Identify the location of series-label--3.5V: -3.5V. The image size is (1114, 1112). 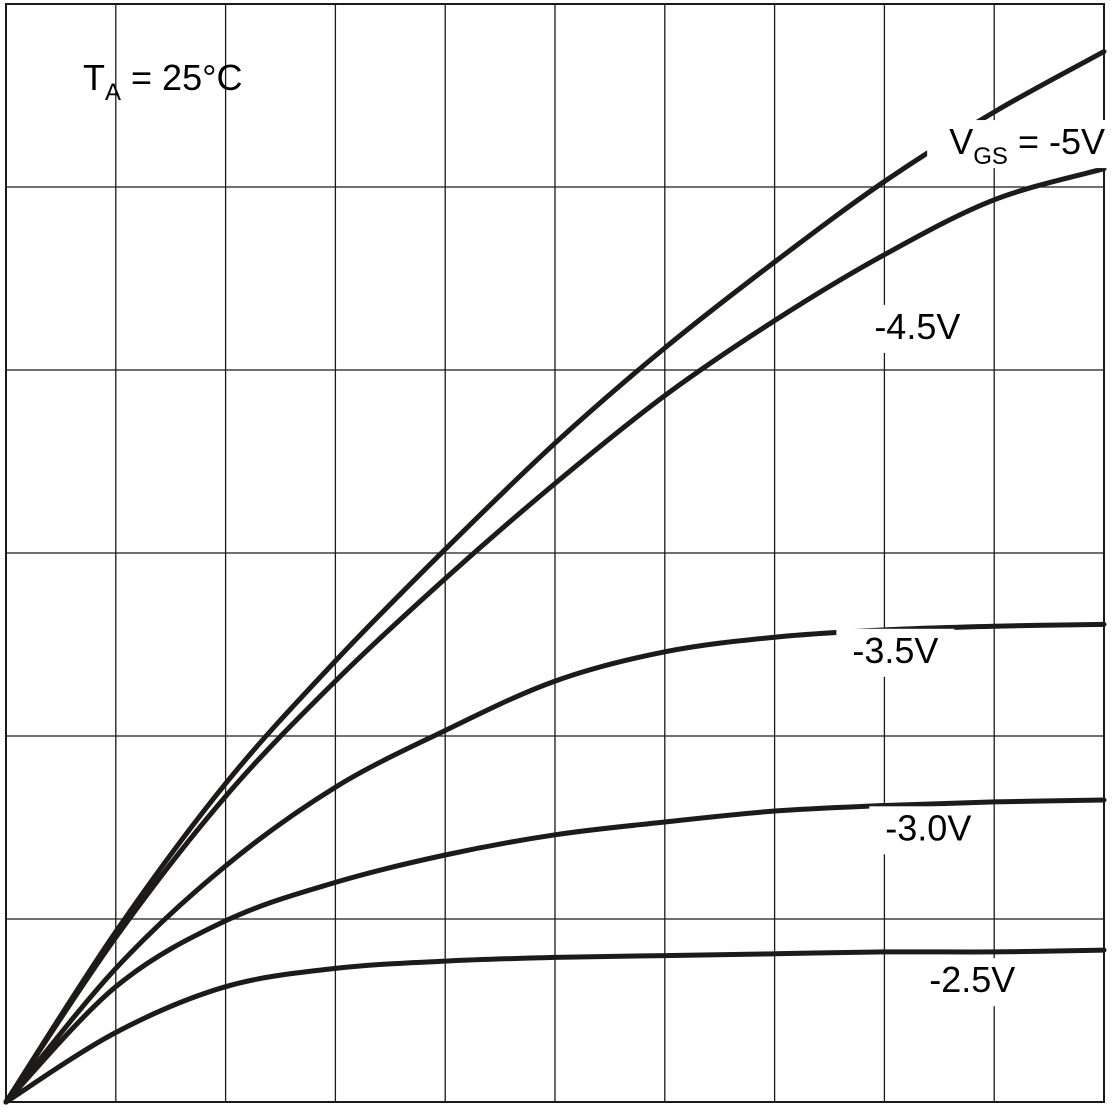
(895, 650).